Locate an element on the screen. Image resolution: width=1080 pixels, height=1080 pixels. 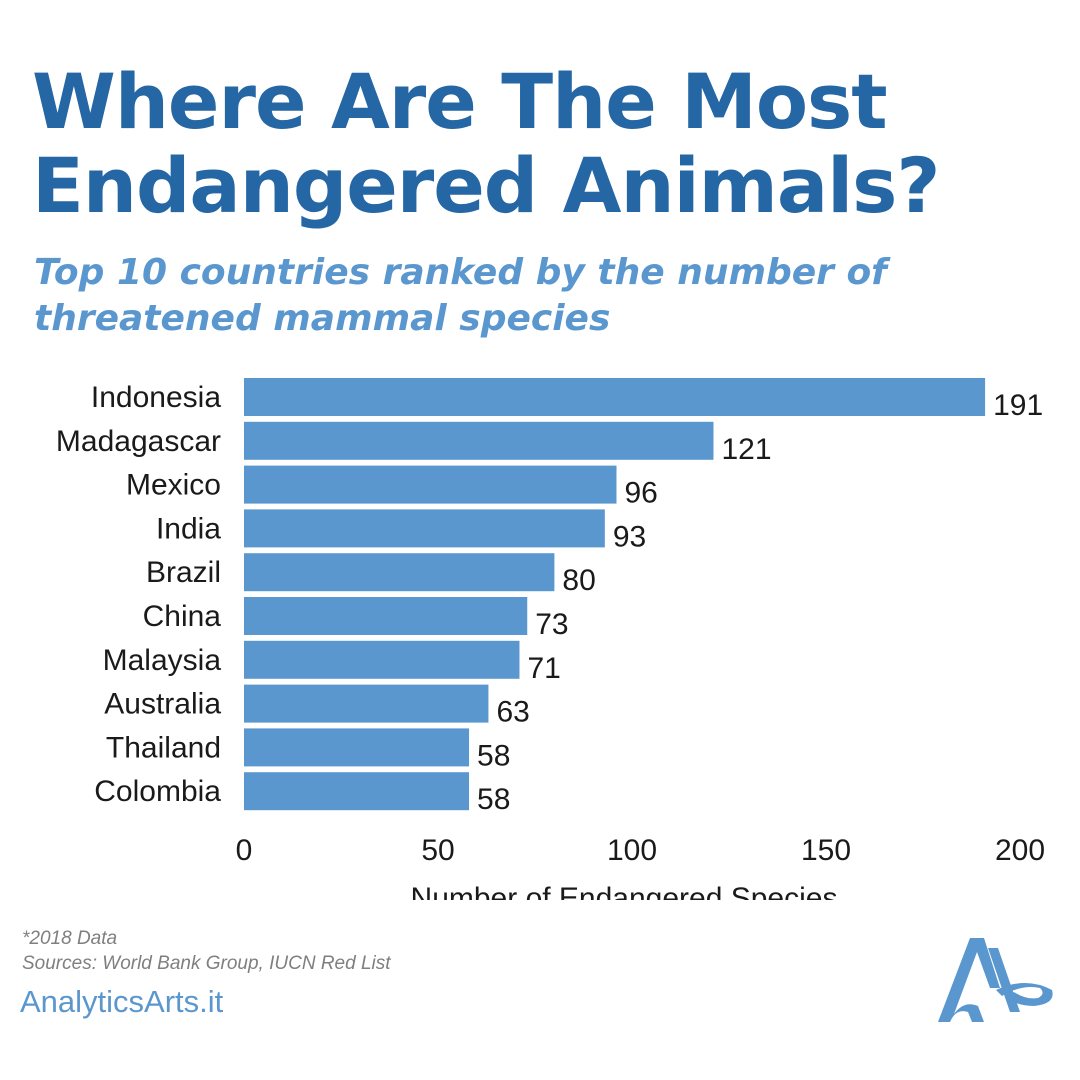
value-label-thailand: 58 is located at coordinates (493, 755).